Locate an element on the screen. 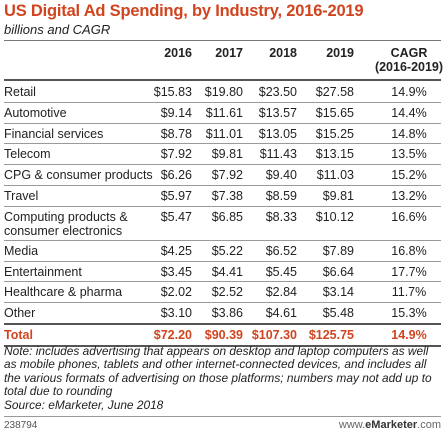 The image size is (445, 436). brand-name: eMarketer is located at coordinates (391, 425).